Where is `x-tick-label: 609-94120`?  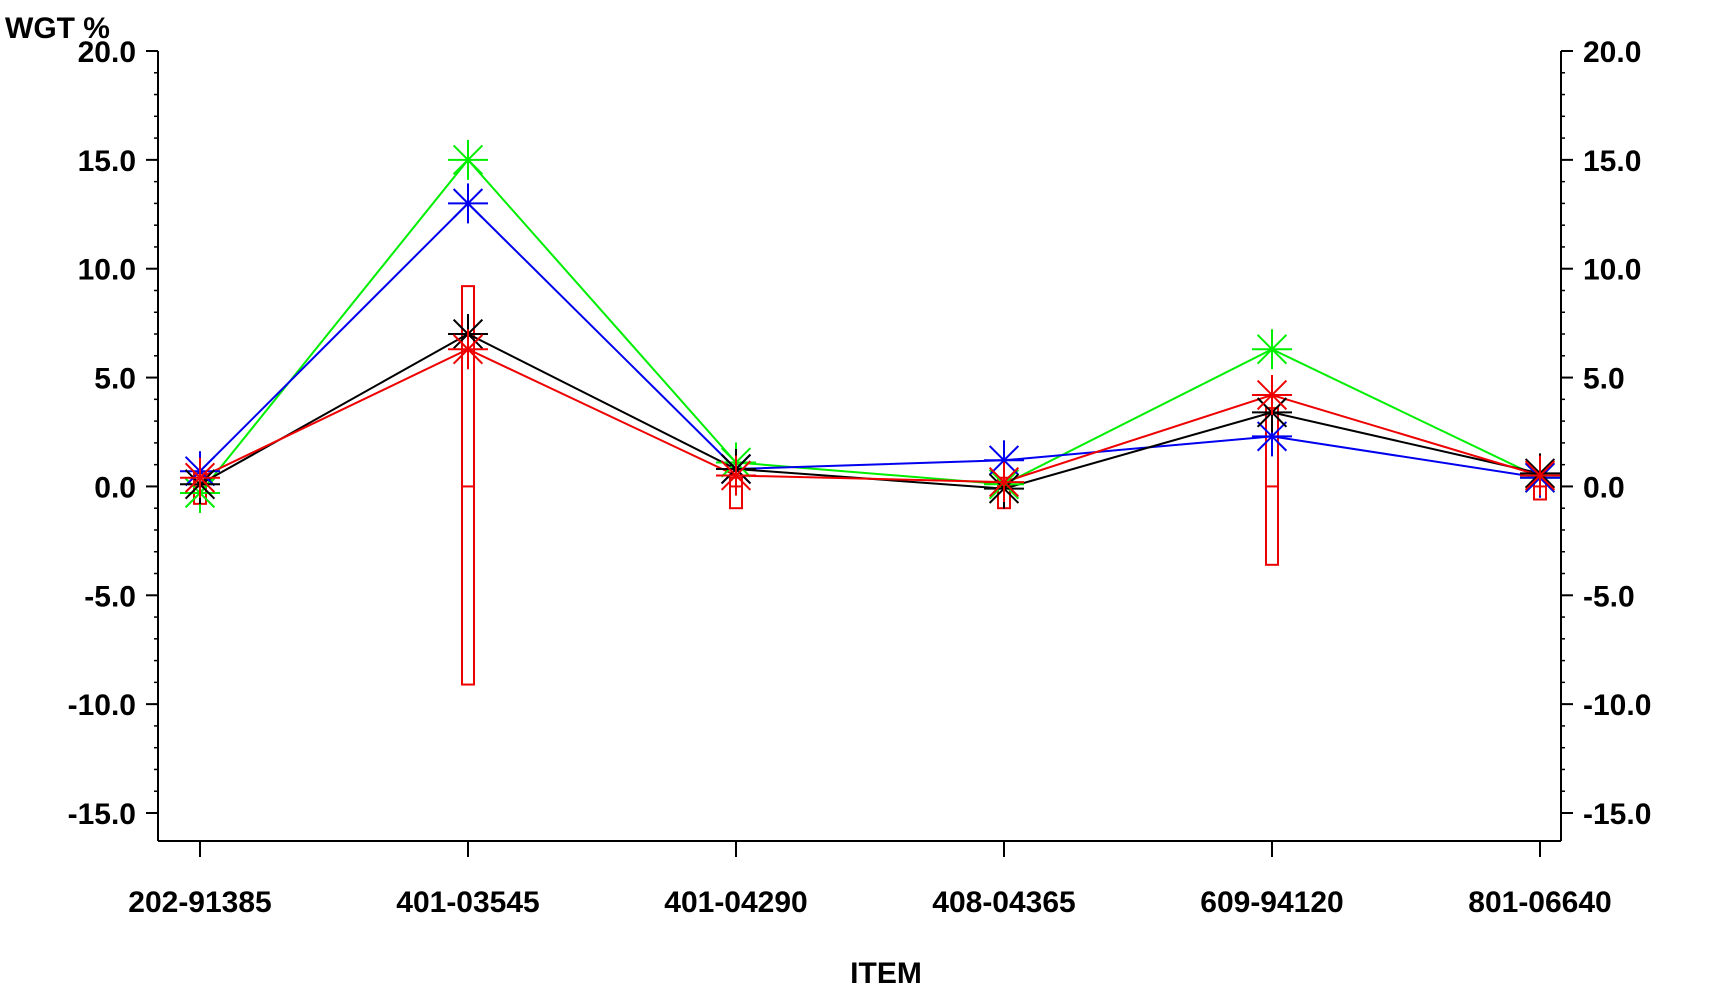
x-tick-label: 609-94120 is located at coordinates (1271, 902).